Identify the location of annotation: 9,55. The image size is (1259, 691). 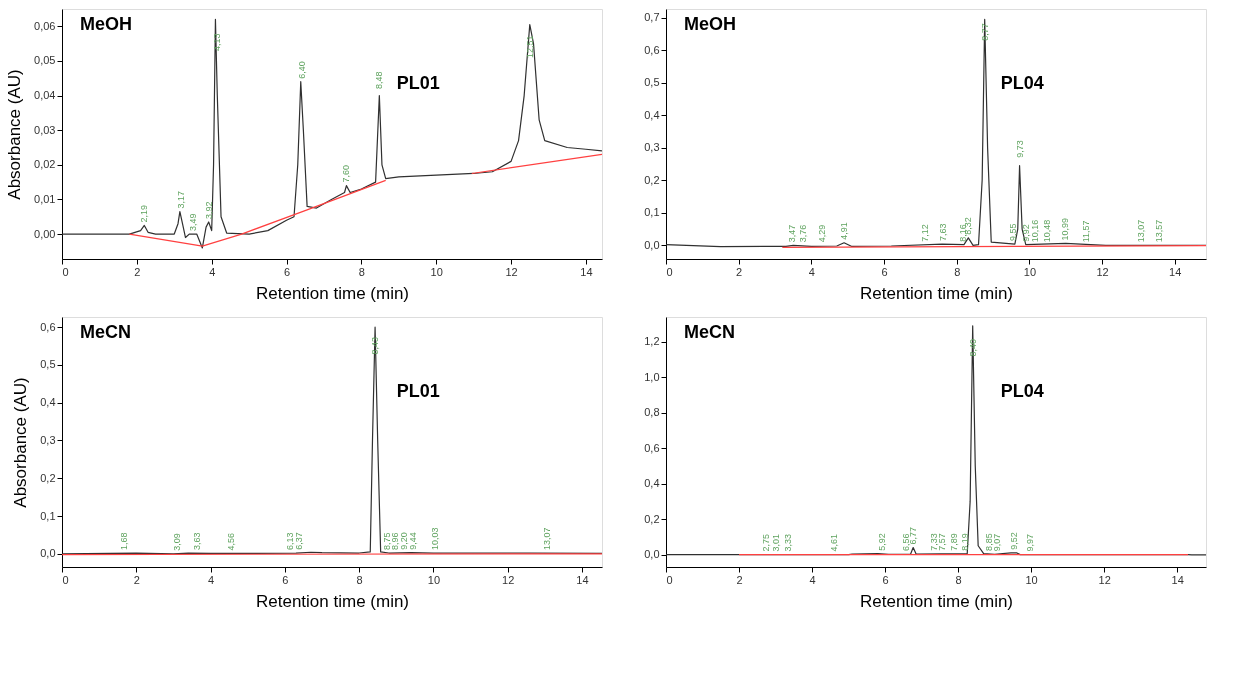
(1013, 232).